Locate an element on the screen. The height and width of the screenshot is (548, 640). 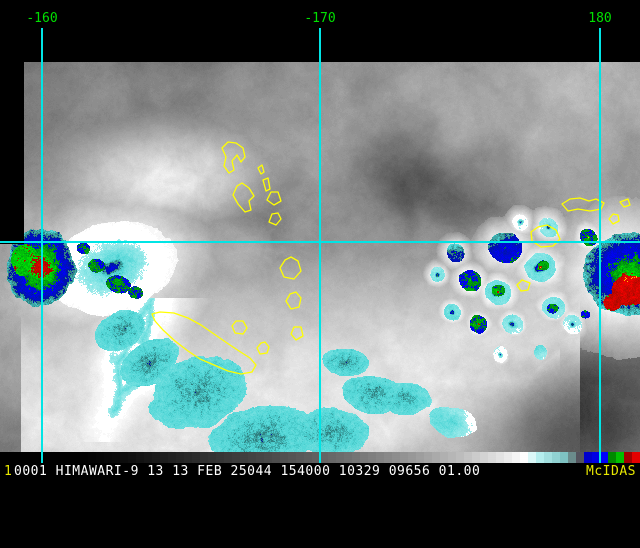
longitude-label: 180 is located at coordinates (600, 18).